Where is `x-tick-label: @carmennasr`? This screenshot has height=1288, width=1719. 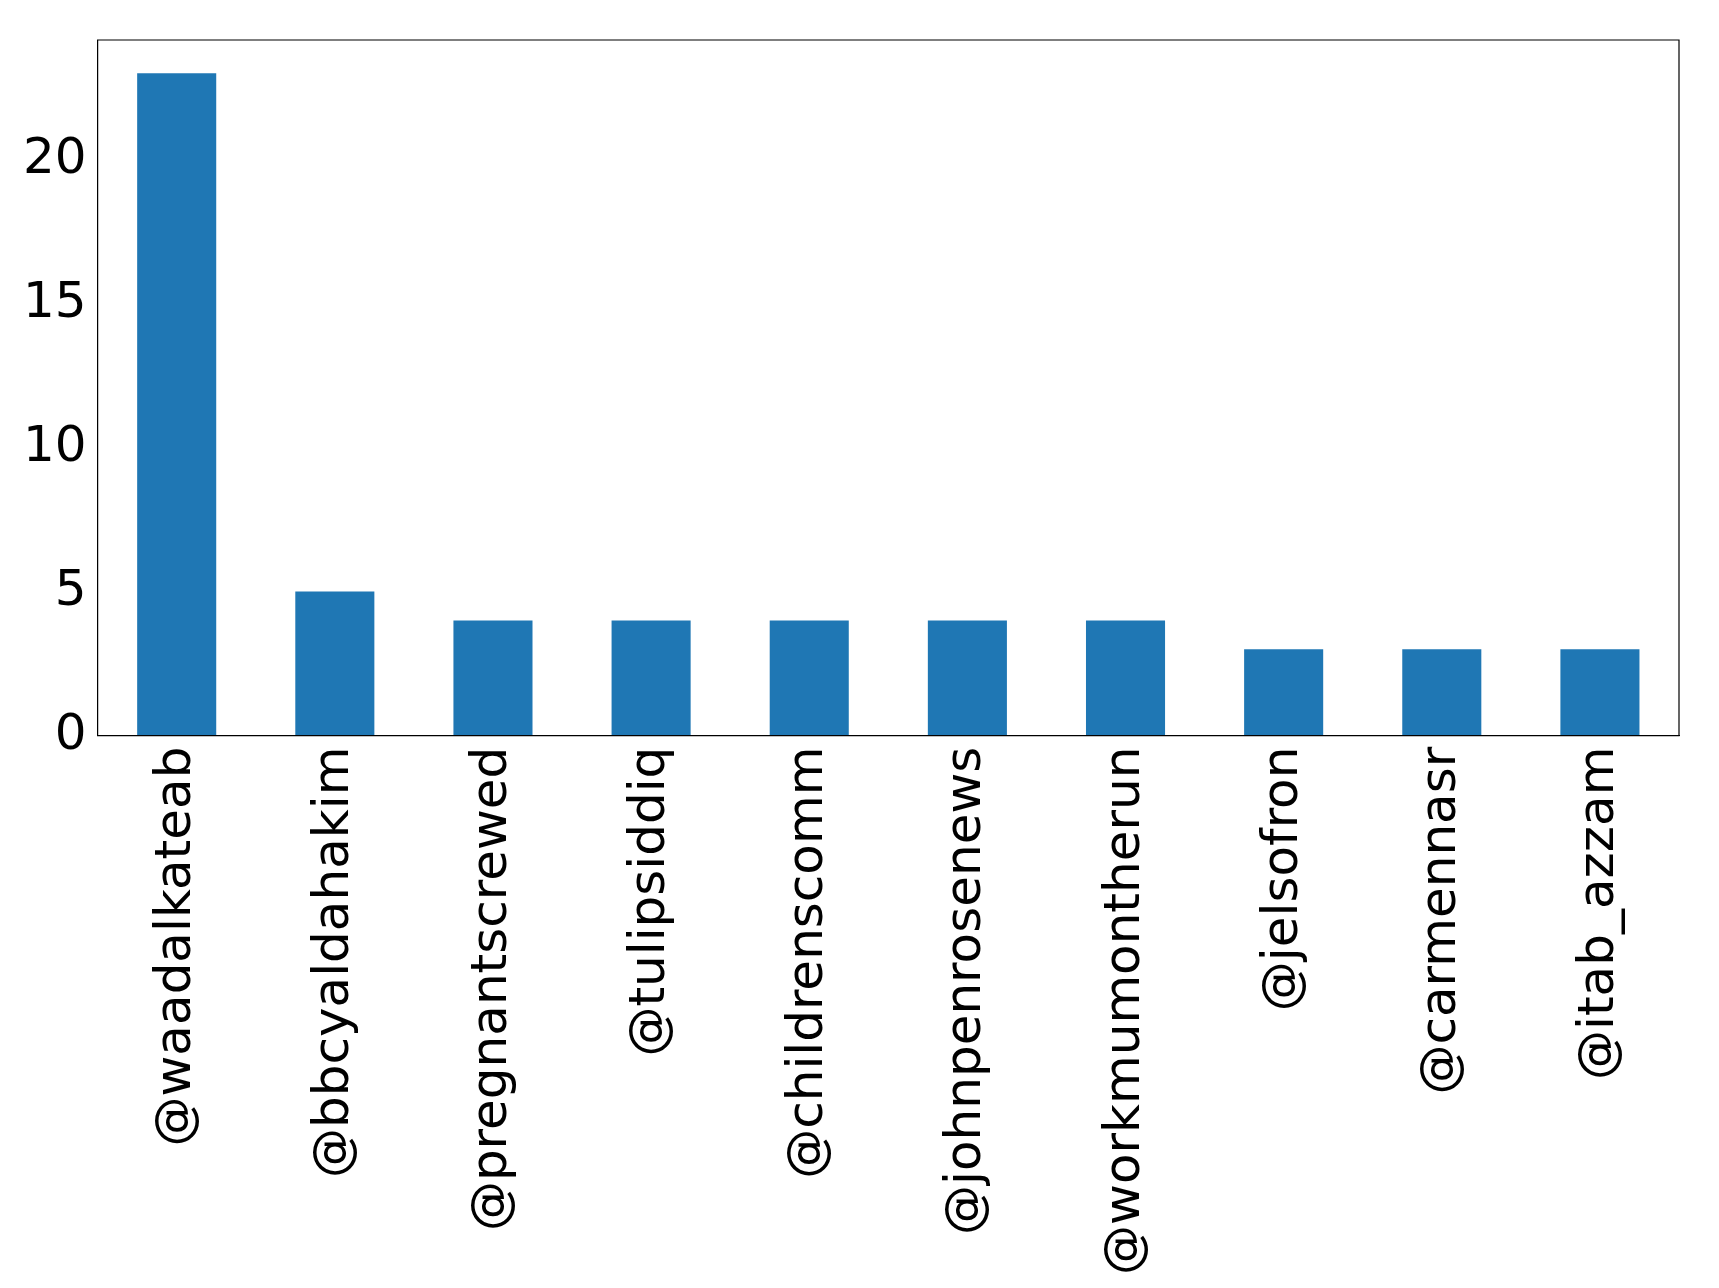
x-tick-label: @carmennasr is located at coordinates (1437, 920).